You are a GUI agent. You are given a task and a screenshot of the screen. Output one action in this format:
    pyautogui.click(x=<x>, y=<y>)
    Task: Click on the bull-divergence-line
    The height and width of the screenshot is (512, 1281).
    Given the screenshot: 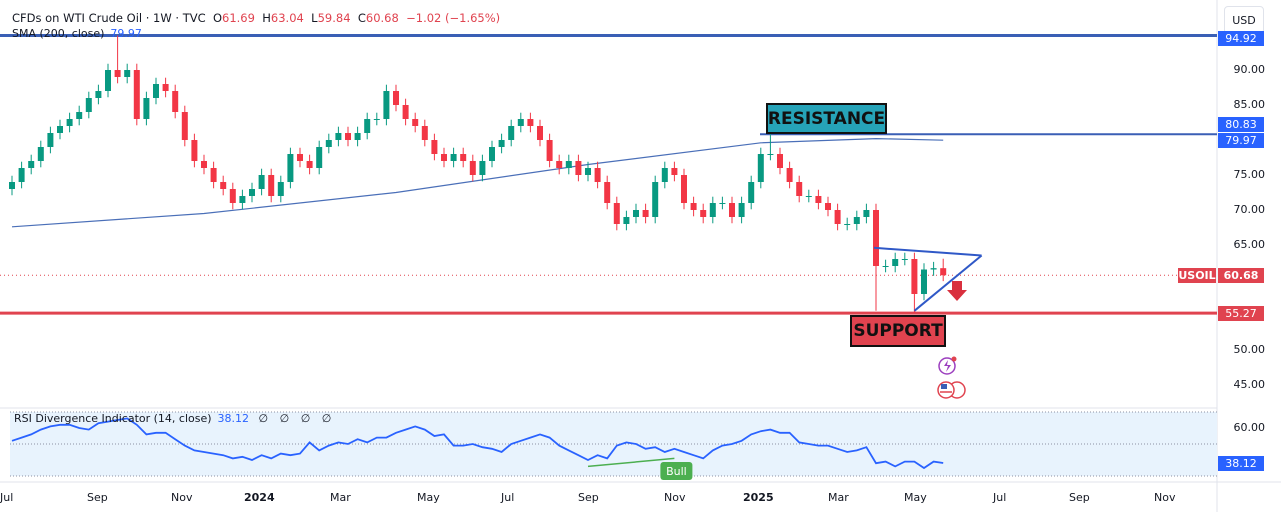 What is the action you would take?
    pyautogui.click(x=631, y=462)
    